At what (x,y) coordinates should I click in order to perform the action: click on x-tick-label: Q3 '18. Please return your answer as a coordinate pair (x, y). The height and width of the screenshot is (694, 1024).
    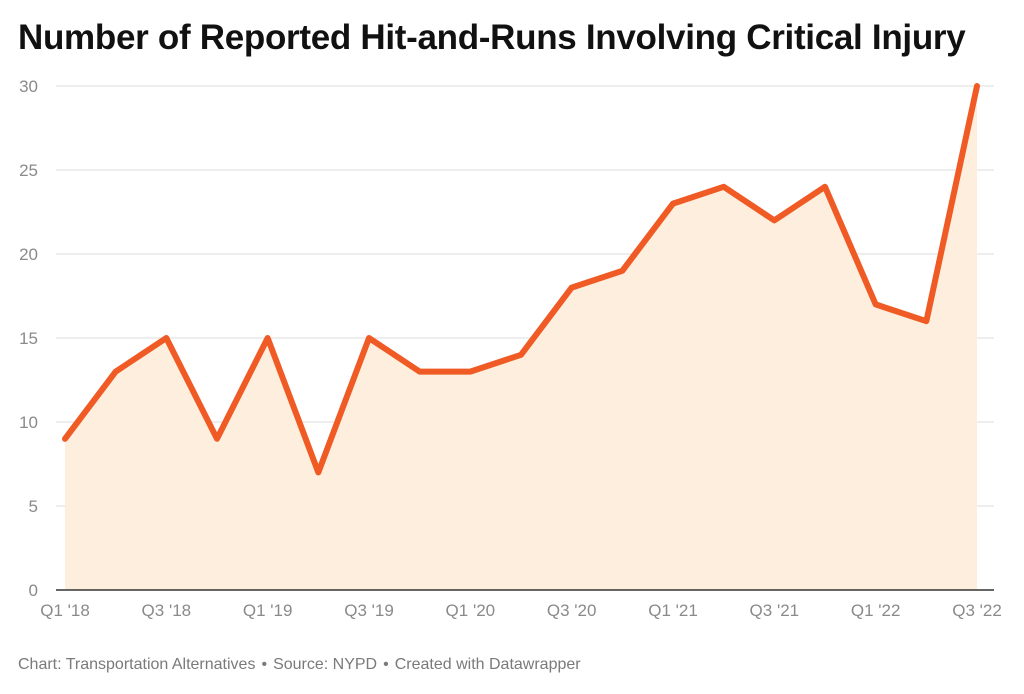
    Looking at the image, I should click on (167, 610).